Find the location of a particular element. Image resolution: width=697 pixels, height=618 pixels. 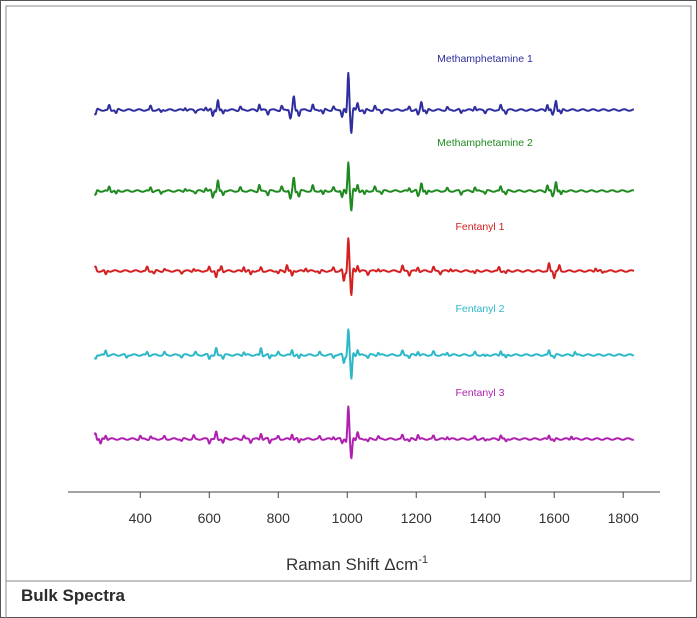

series-label-4: Fentanyl 2 is located at coordinates (479, 309).